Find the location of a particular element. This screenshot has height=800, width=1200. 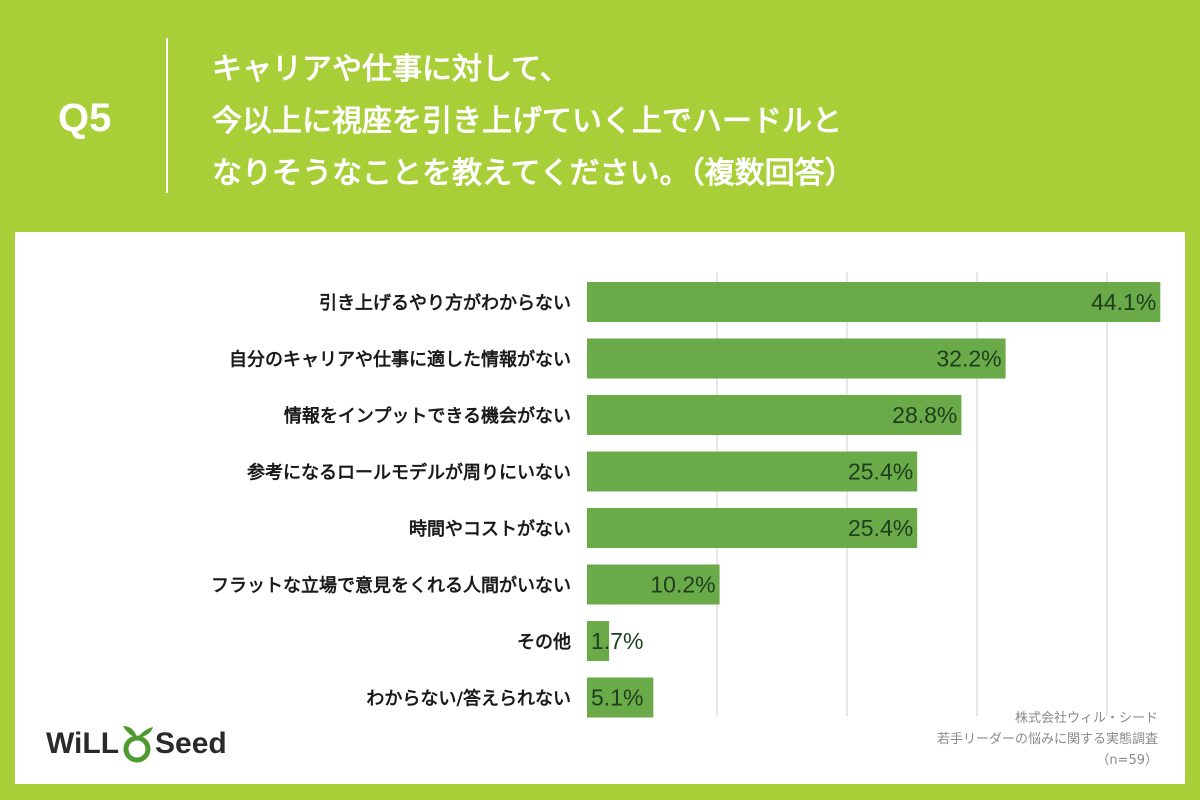

category-label: 時間やコストがない is located at coordinates (490, 529).